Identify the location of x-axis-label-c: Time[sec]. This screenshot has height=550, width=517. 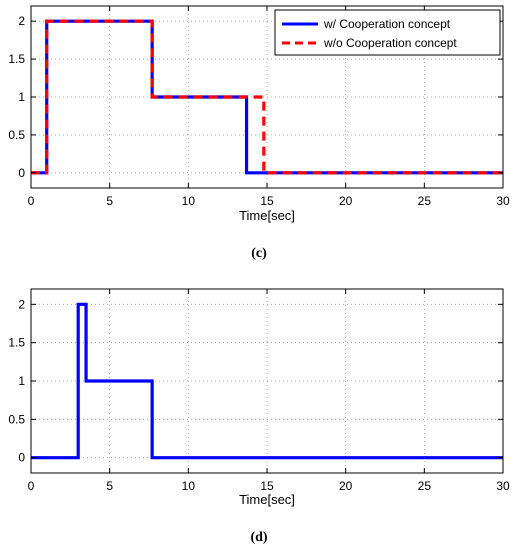
(267, 215).